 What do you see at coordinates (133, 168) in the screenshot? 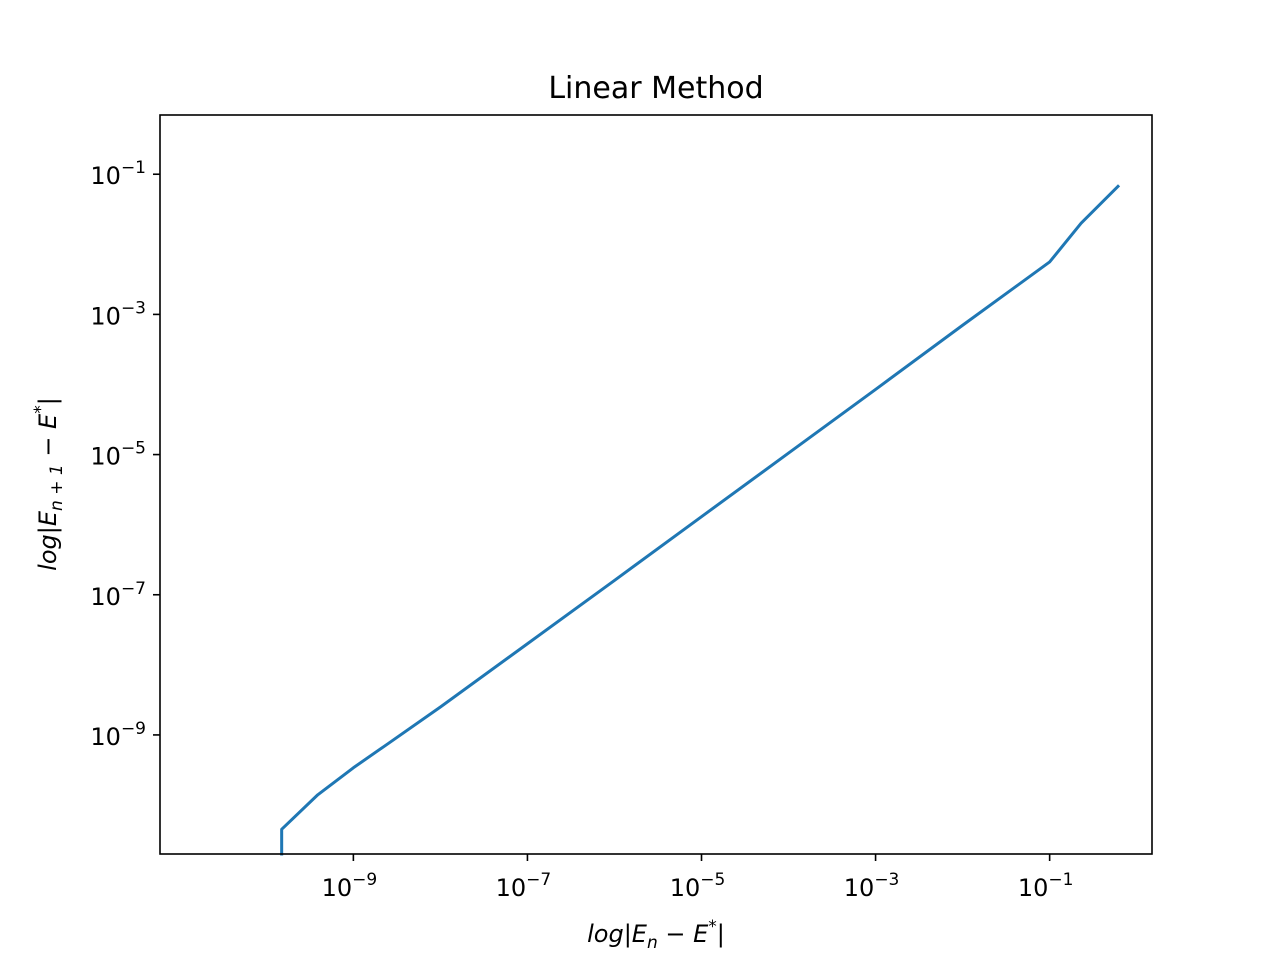
I see `y-tick-label-exponent: −1` at bounding box center [133, 168].